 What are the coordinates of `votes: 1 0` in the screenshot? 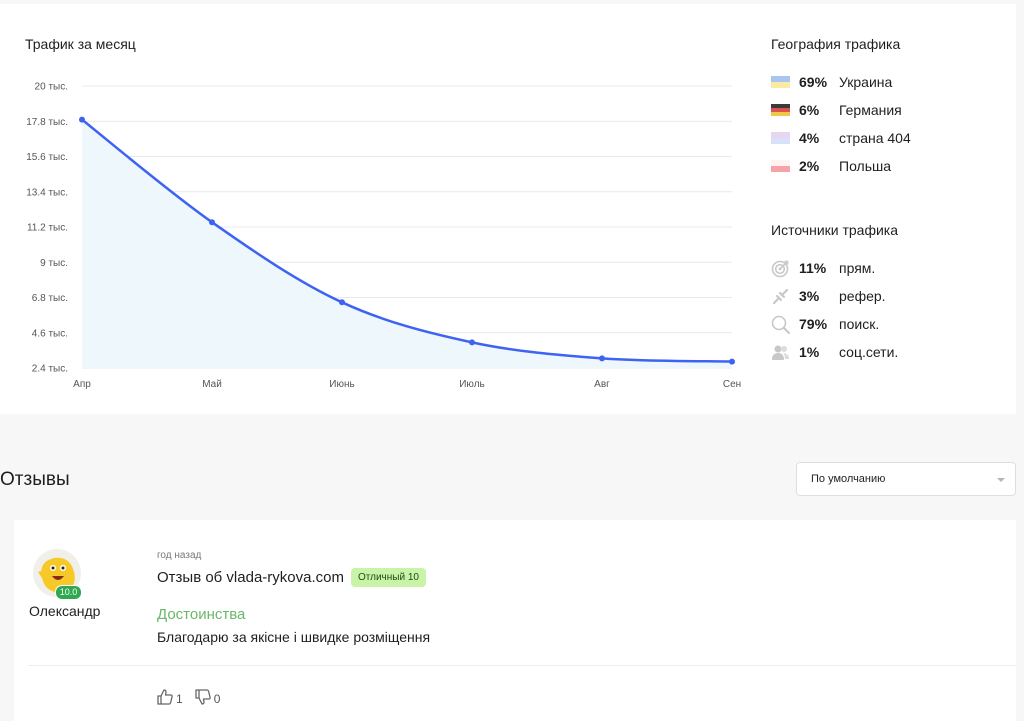 It's located at (194, 698).